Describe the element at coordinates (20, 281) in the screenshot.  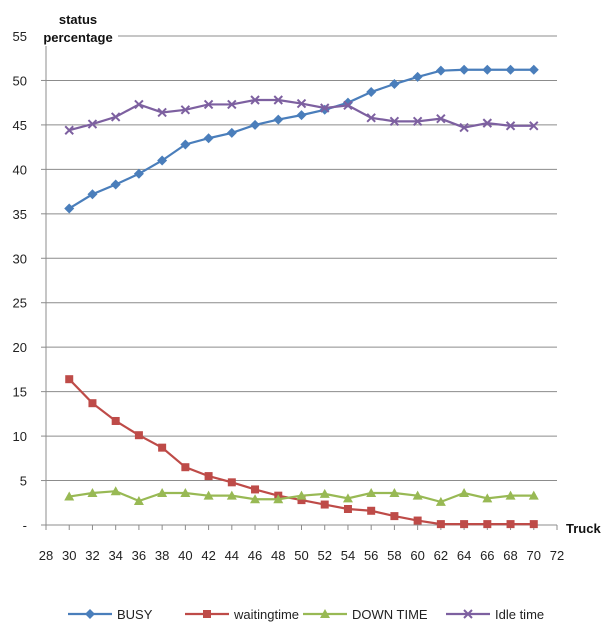
I see `y-tick-labels: - 5 10 15 20 25 30 35 40 45 50 55` at that location.